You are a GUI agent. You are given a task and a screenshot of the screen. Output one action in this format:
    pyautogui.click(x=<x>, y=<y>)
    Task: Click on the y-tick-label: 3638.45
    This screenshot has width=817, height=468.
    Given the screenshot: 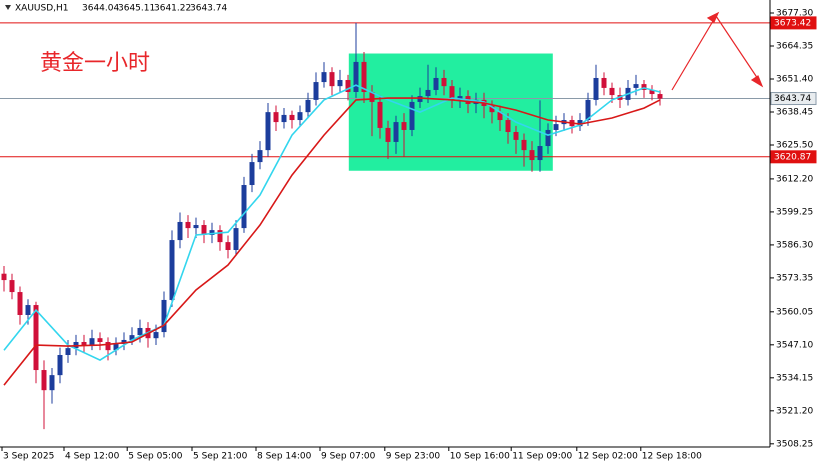 What is the action you would take?
    pyautogui.click(x=794, y=113)
    